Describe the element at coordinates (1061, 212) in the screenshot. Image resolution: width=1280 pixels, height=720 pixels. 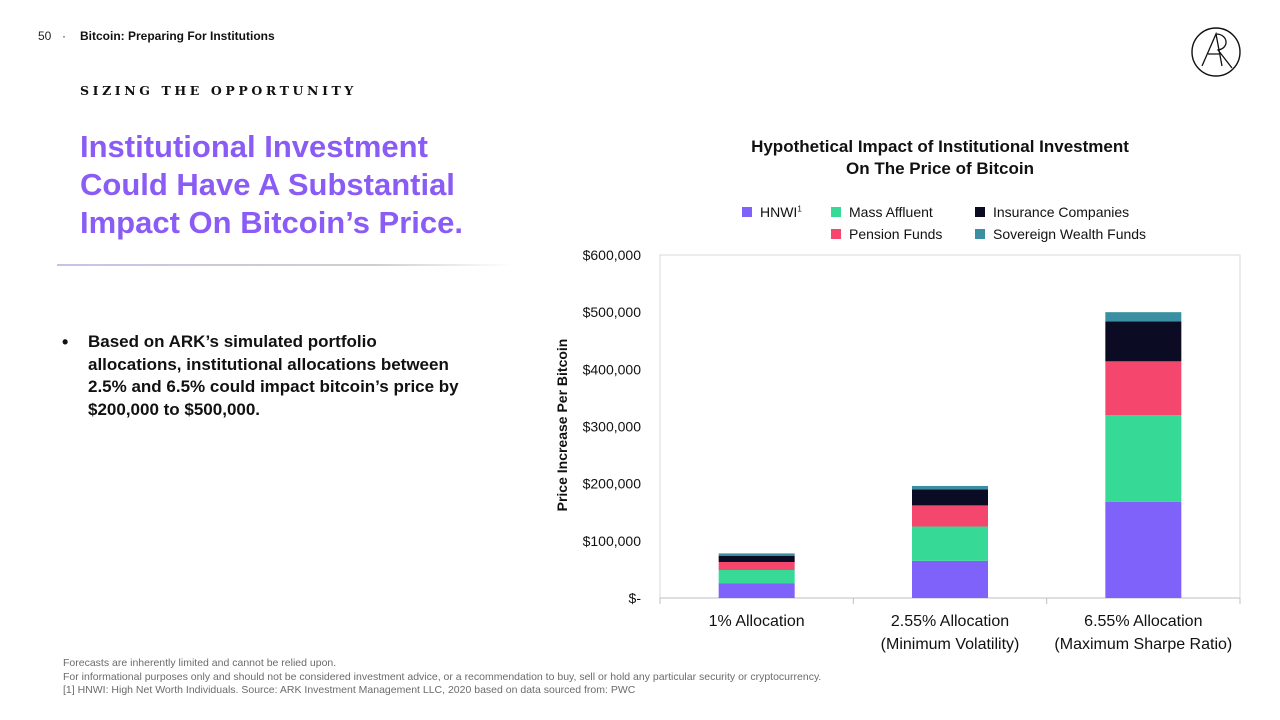
I see `legend-label-insurance-companies: Insurance Companies` at that location.